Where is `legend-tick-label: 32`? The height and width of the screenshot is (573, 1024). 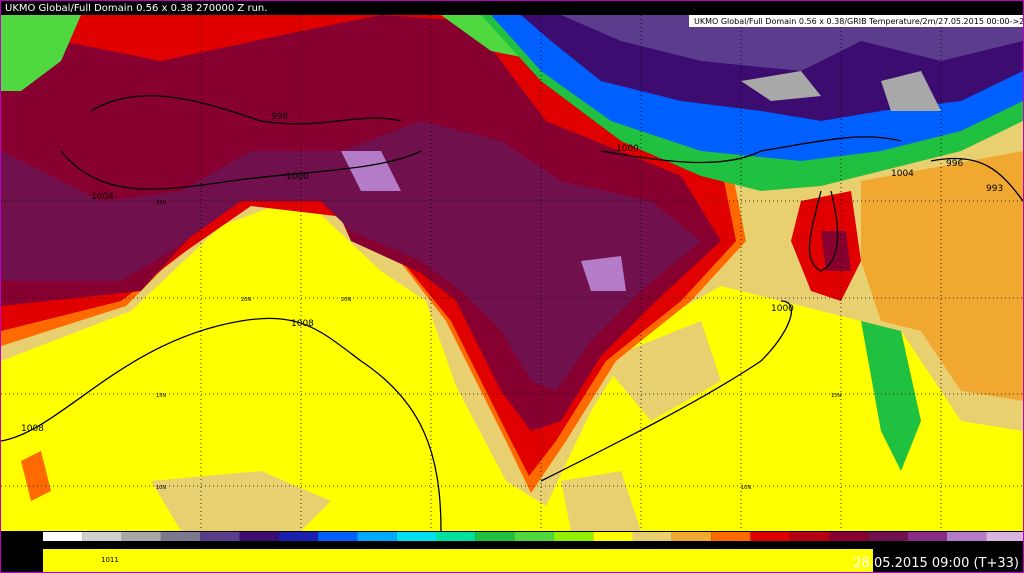
legend-tick-label: 32 is located at coordinates (671, 546).